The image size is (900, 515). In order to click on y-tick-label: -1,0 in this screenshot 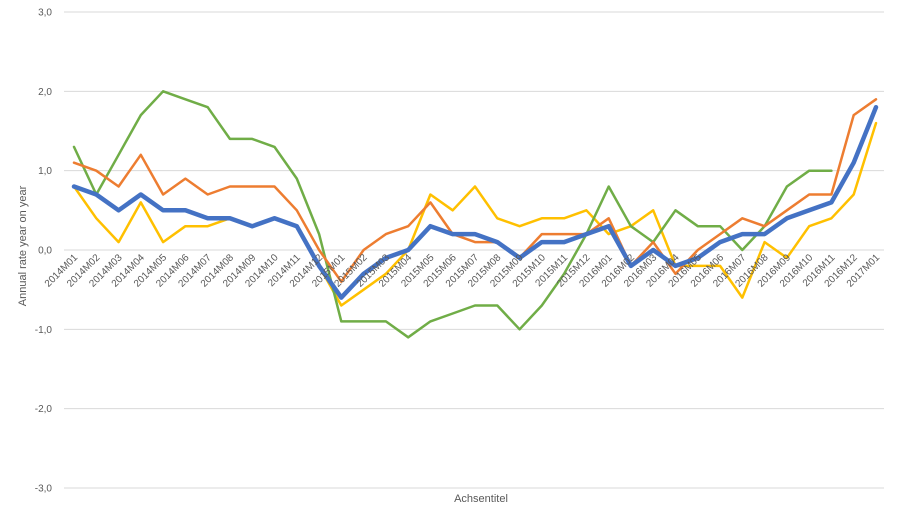, I will do `click(44, 330)`.